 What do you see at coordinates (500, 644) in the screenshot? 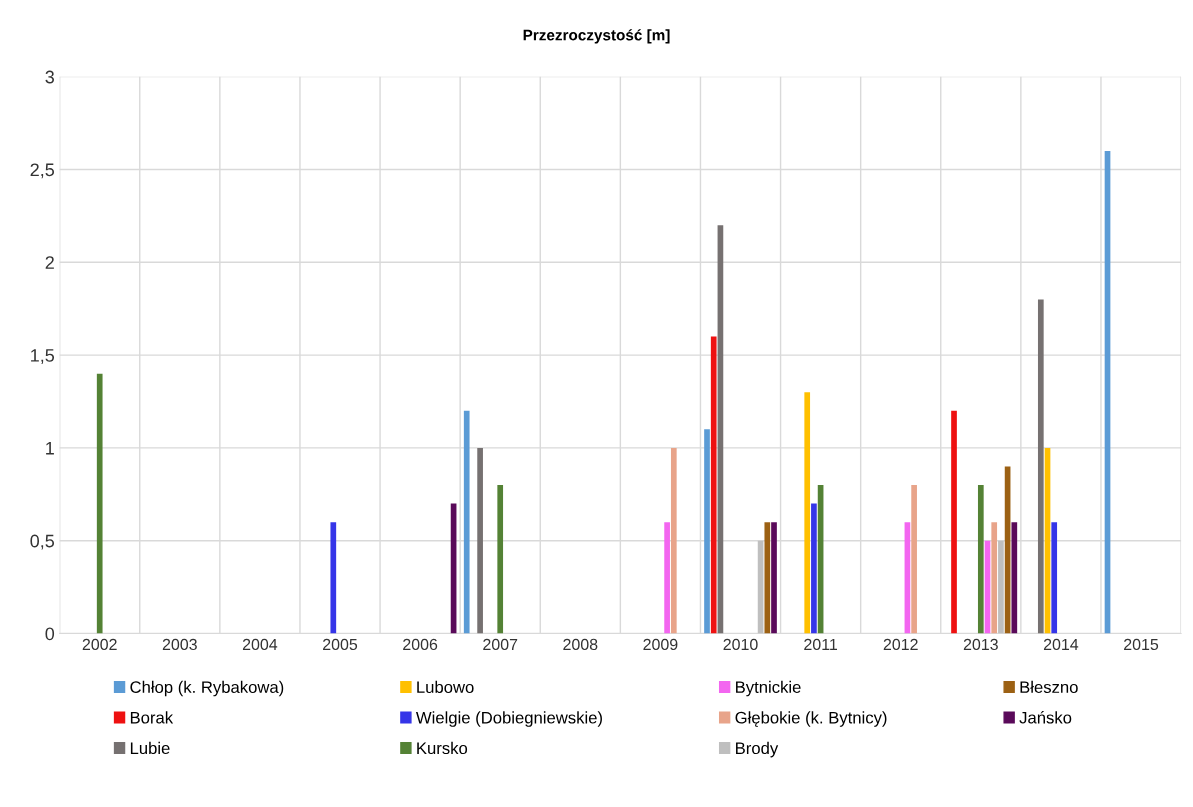
I see `x-tick-label: 2007` at bounding box center [500, 644].